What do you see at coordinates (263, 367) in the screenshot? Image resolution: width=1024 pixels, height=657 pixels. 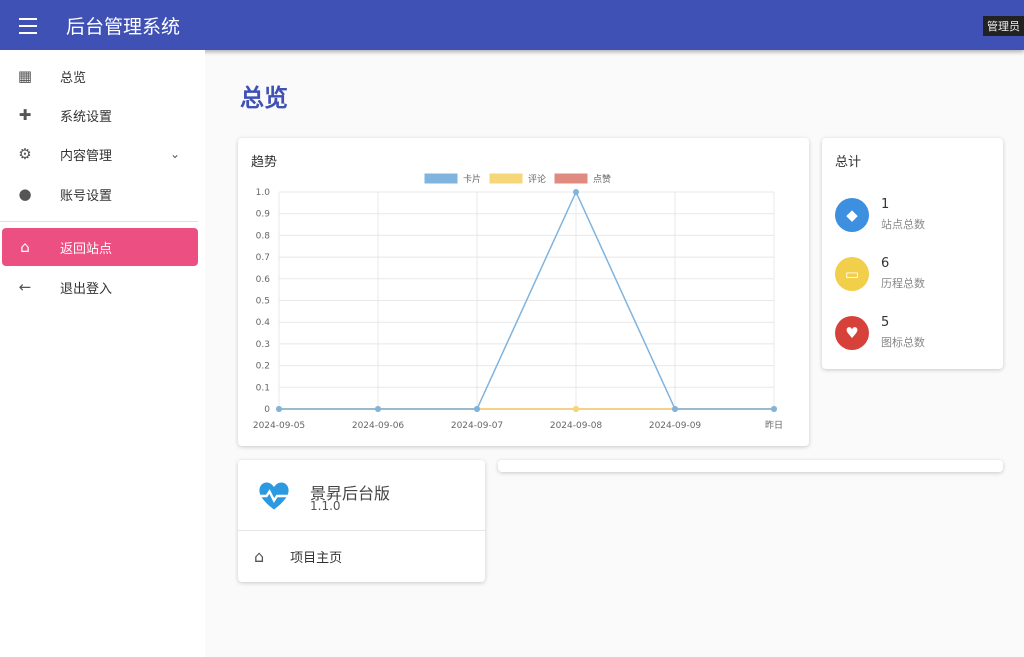 I see `y-tick-label: 0.2` at bounding box center [263, 367].